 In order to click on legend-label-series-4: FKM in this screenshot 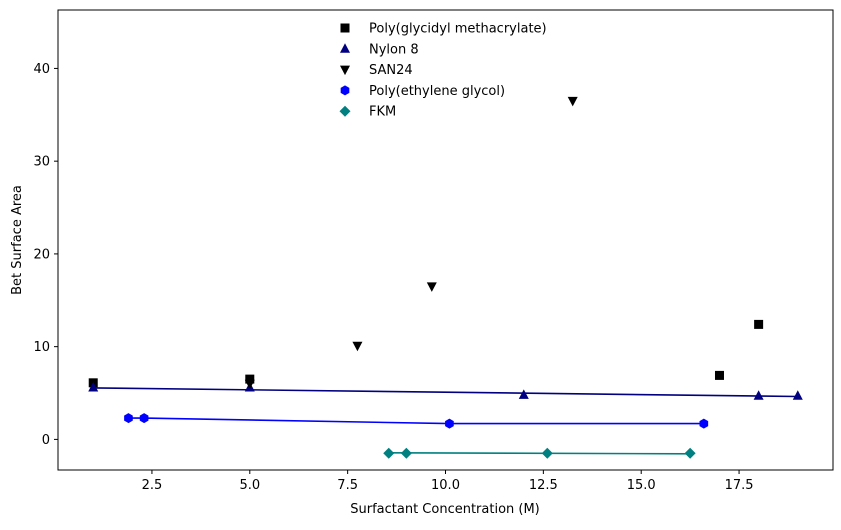, I will do `click(382, 112)`.